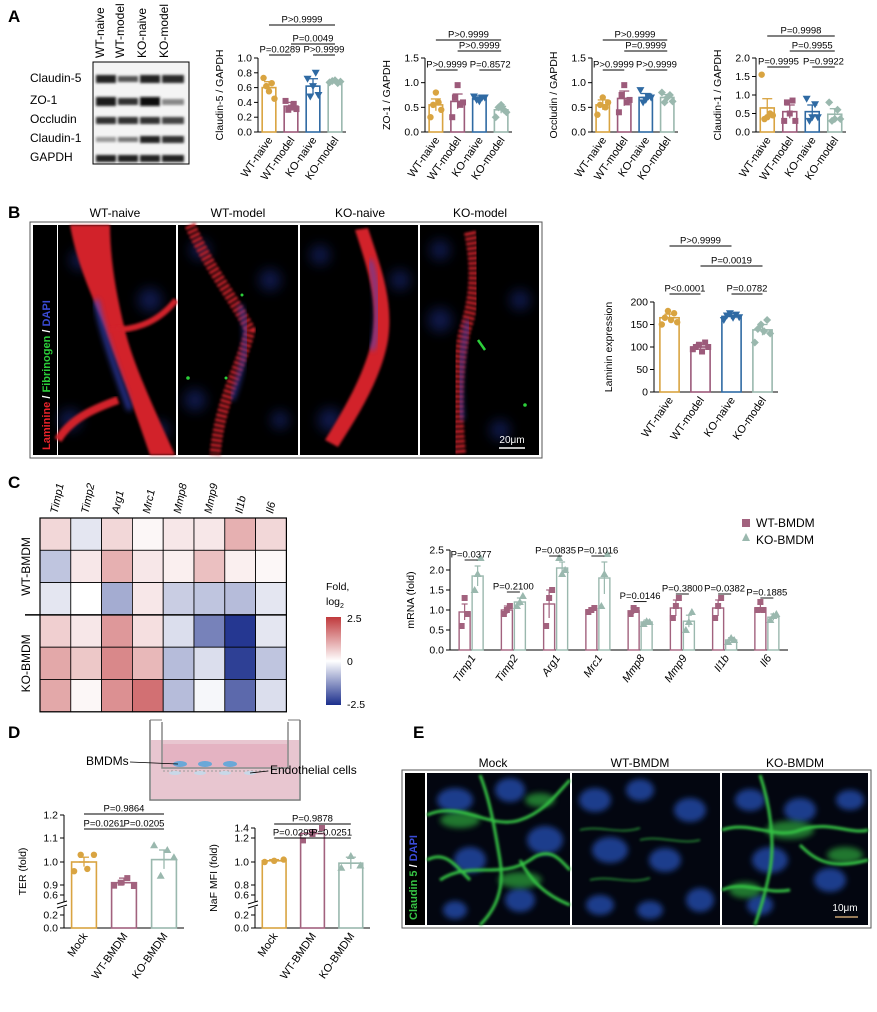 The height and width of the screenshot is (1012, 877). What do you see at coordinates (144, 824) in the screenshot?
I see `p-value-label: P=0.0205` at bounding box center [144, 824].